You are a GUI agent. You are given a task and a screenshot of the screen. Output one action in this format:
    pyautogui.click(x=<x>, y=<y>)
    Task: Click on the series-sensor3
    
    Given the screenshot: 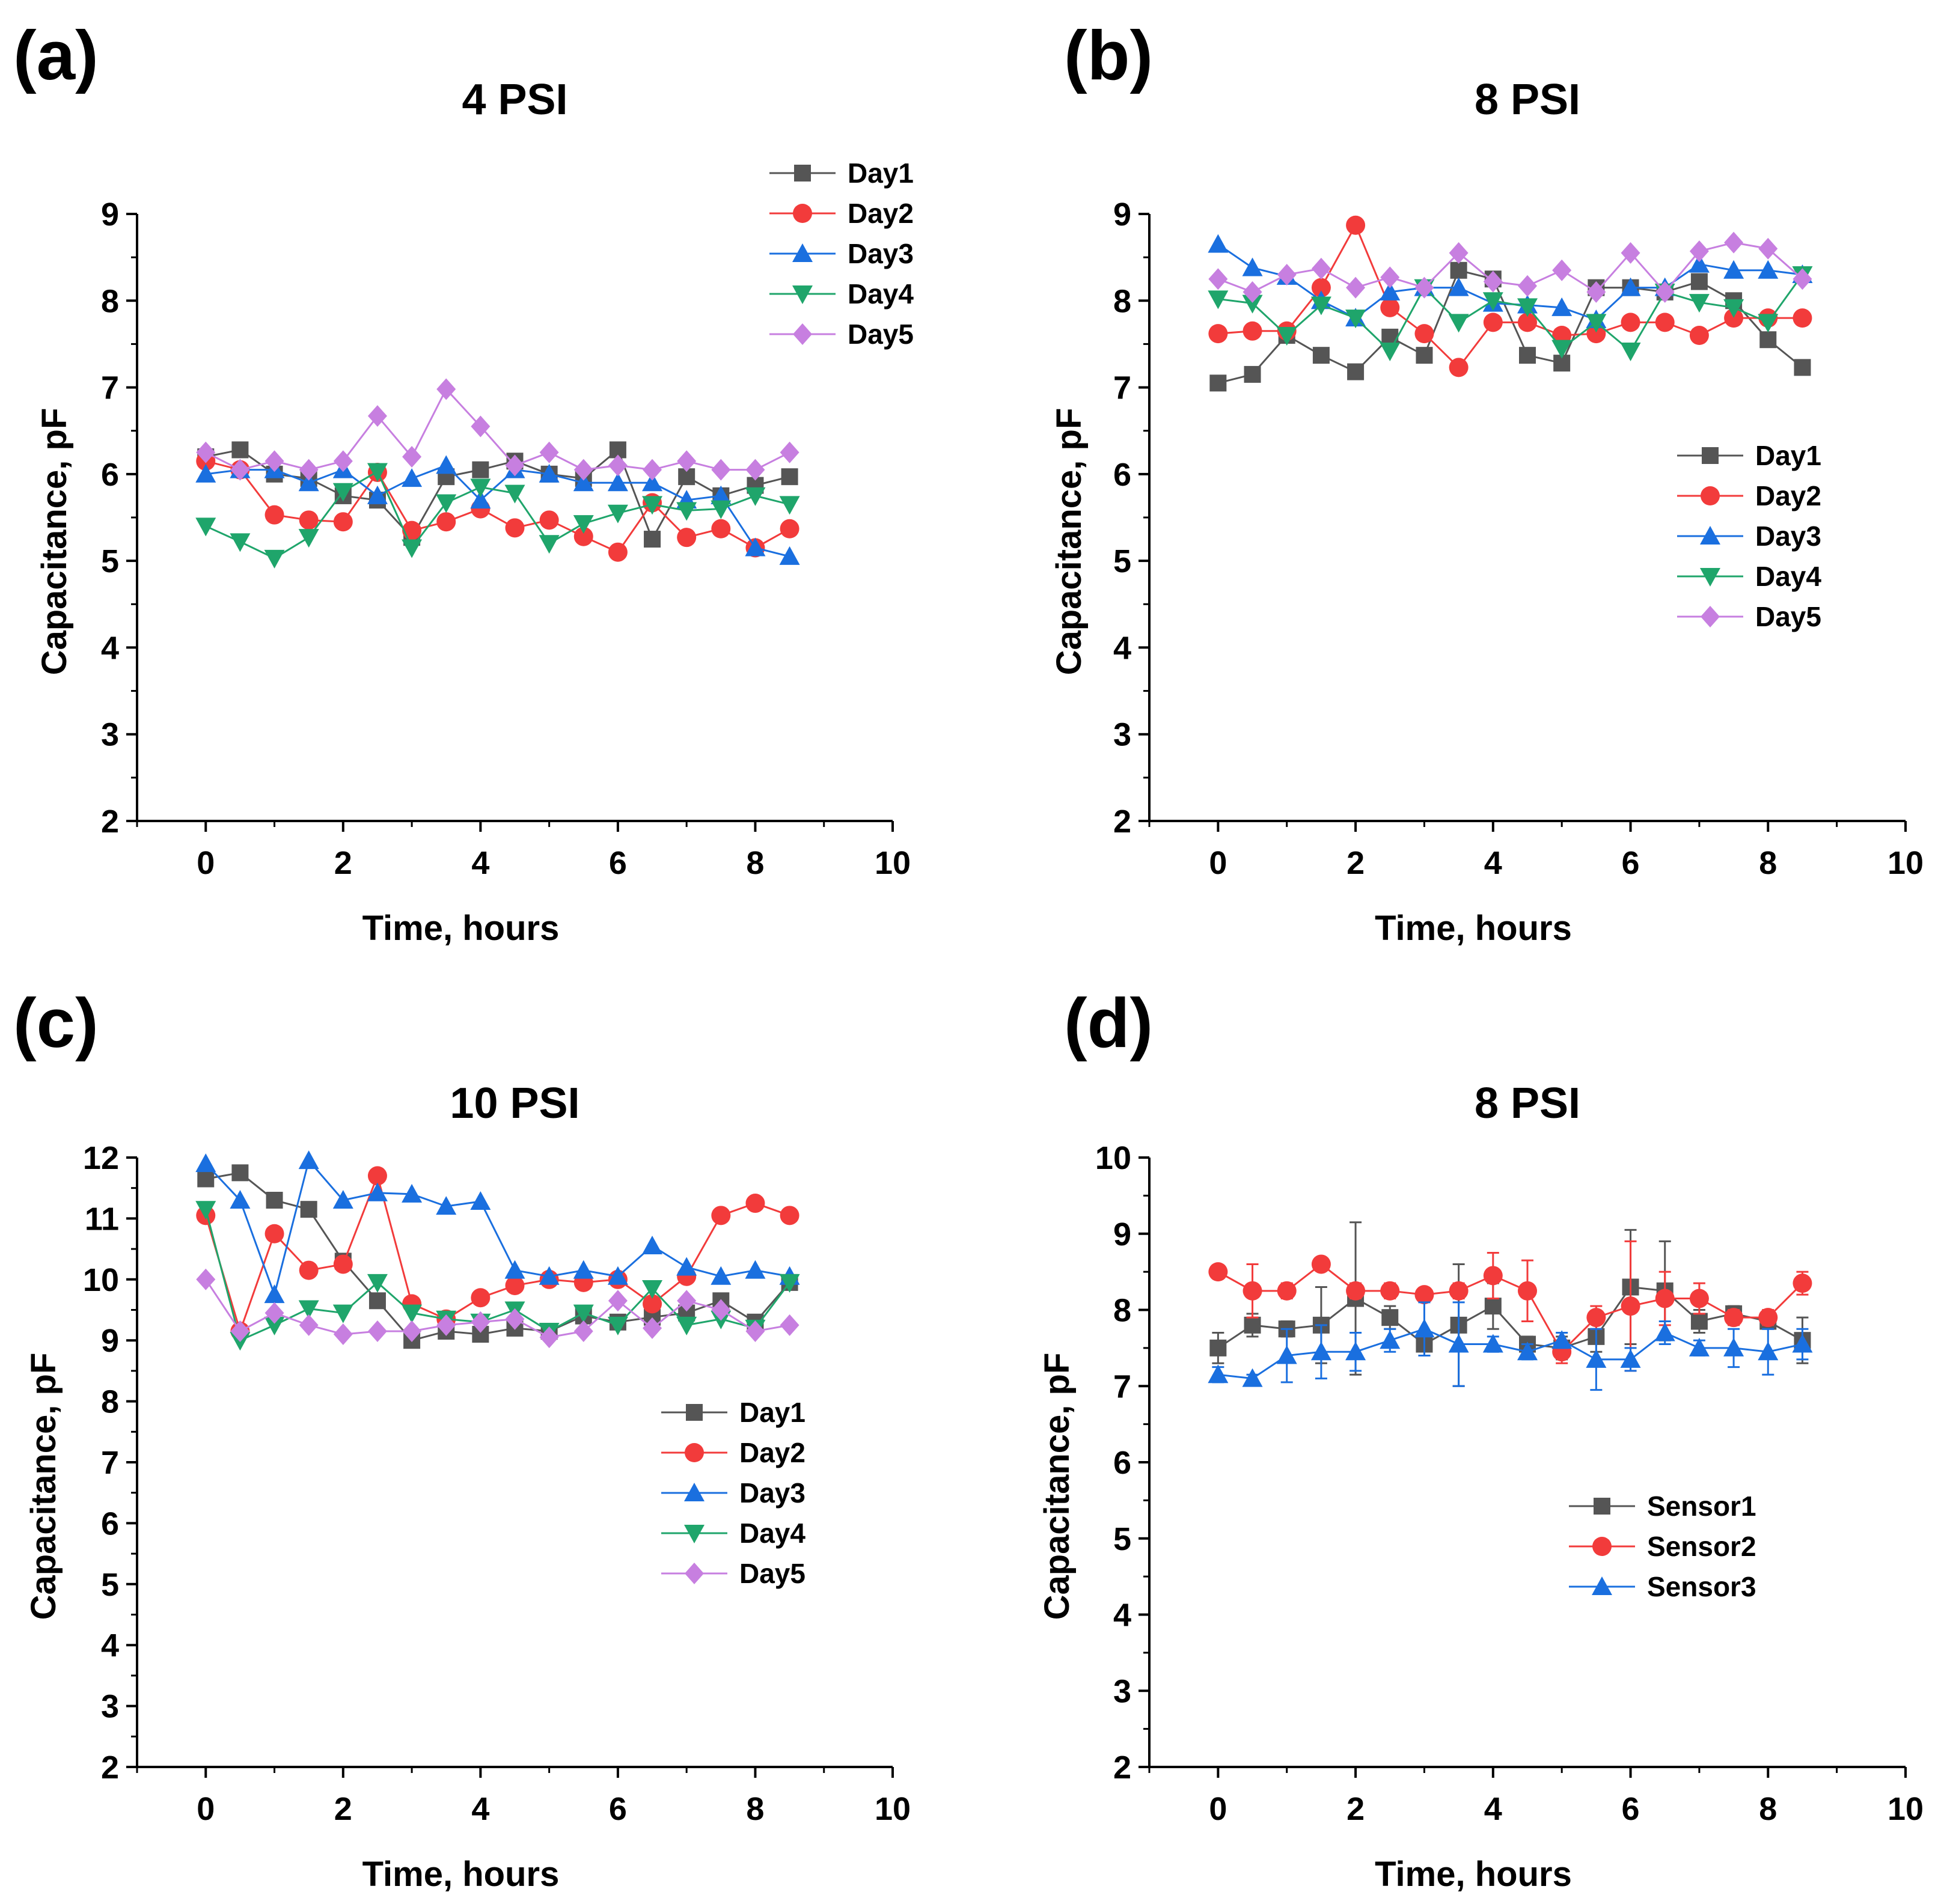 What is the action you would take?
    pyautogui.click(x=1511, y=1346)
    